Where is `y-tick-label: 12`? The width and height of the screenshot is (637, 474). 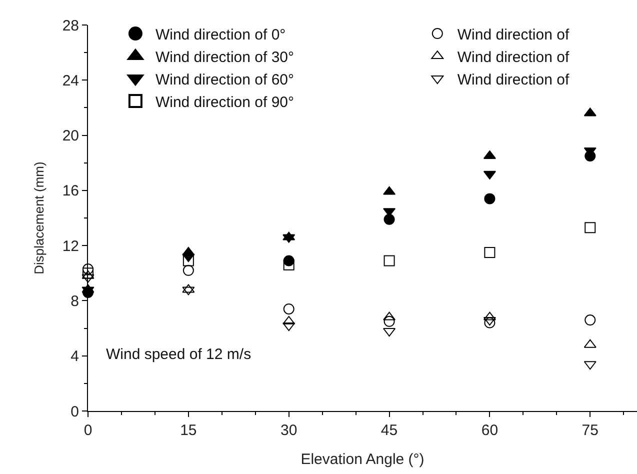
y-tick-label: 12 is located at coordinates (70, 246).